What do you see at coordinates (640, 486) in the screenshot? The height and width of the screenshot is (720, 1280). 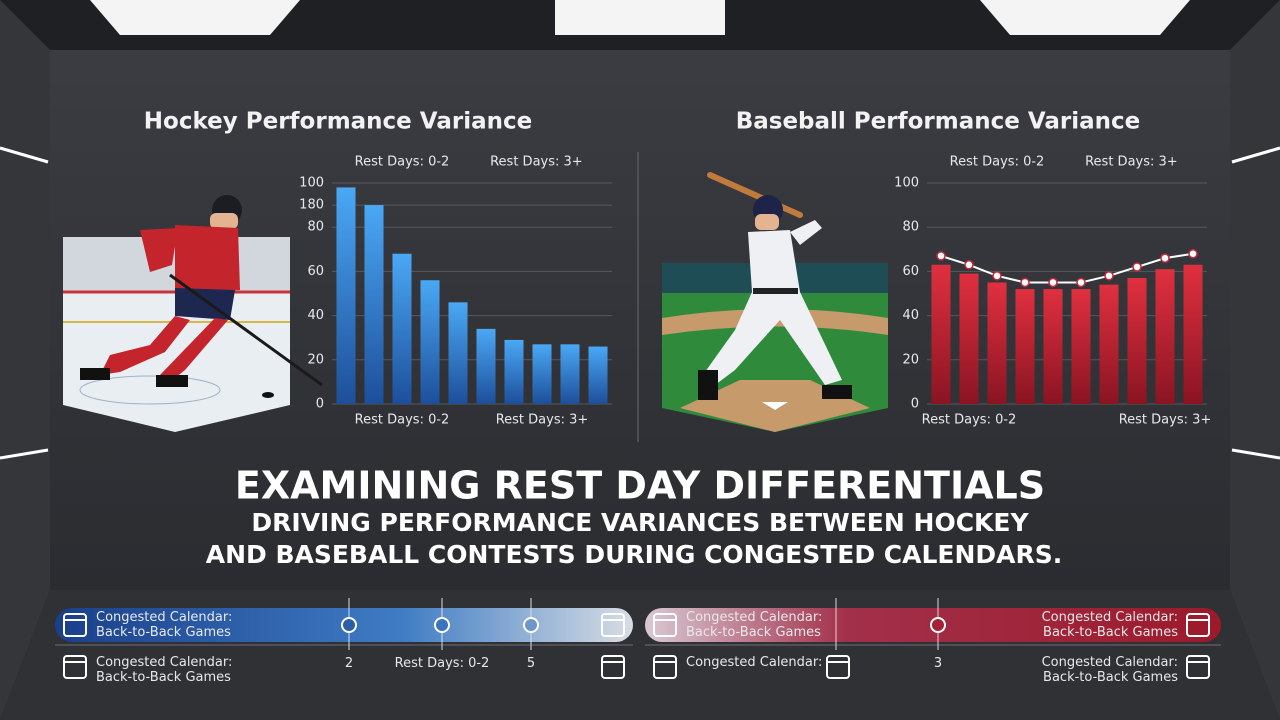 I see `headline: EXAMINING REST DAY DIFFERENTIALS` at bounding box center [640, 486].